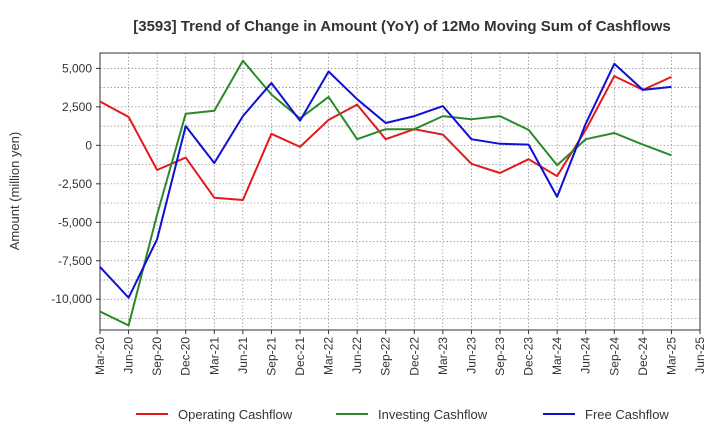 This screenshot has width=720, height=440. I want to click on x-tick-label: Mar-25, so click(671, 356).